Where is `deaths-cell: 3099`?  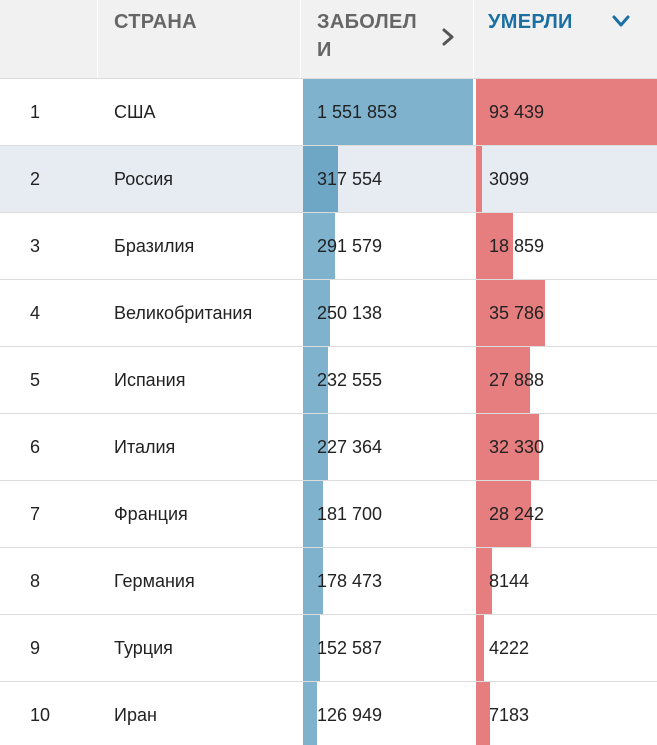
deaths-cell: 3099 is located at coordinates (565, 179).